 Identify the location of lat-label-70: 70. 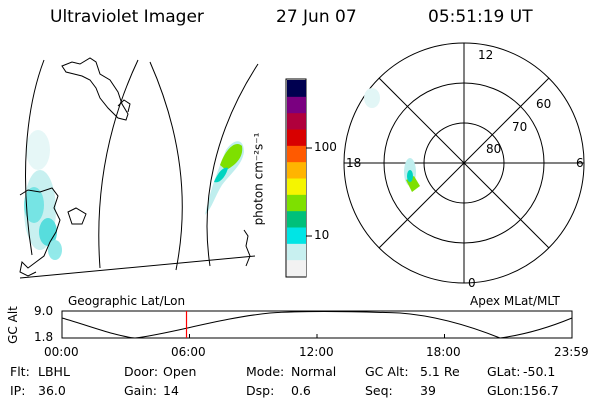
(520, 127).